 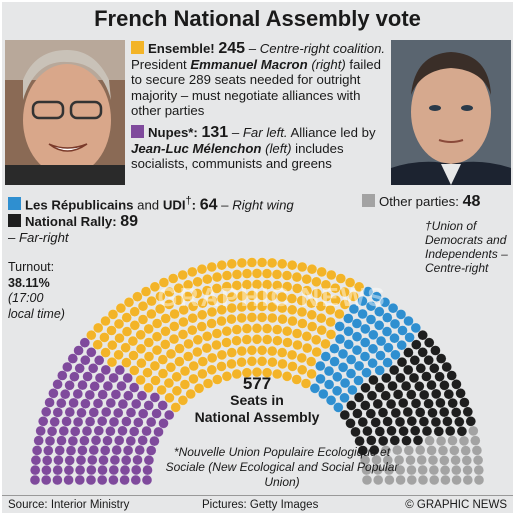 What do you see at coordinates (14, 204) in the screenshot?
I see `lr-swatch` at bounding box center [14, 204].